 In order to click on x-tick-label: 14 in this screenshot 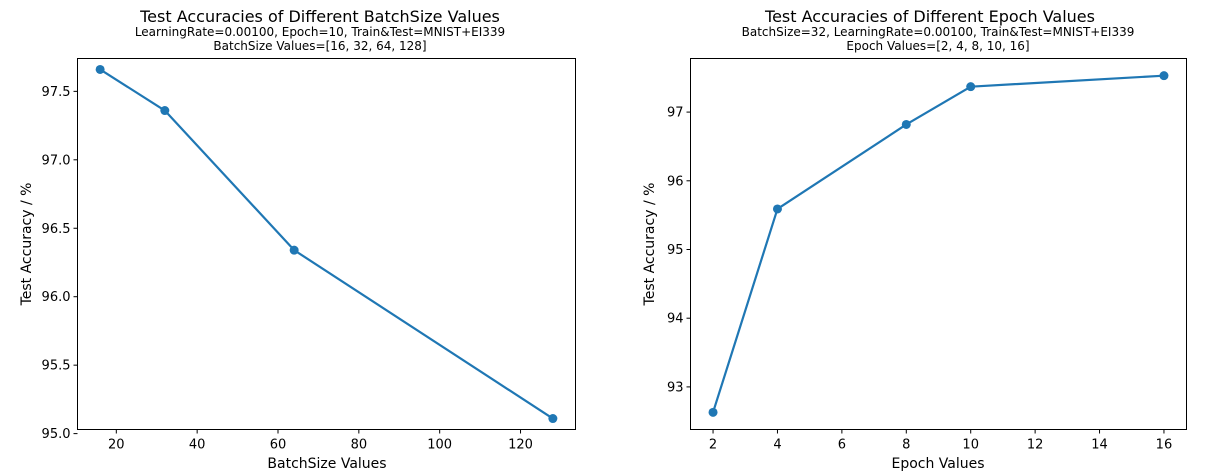, I will do `click(1099, 445)`.